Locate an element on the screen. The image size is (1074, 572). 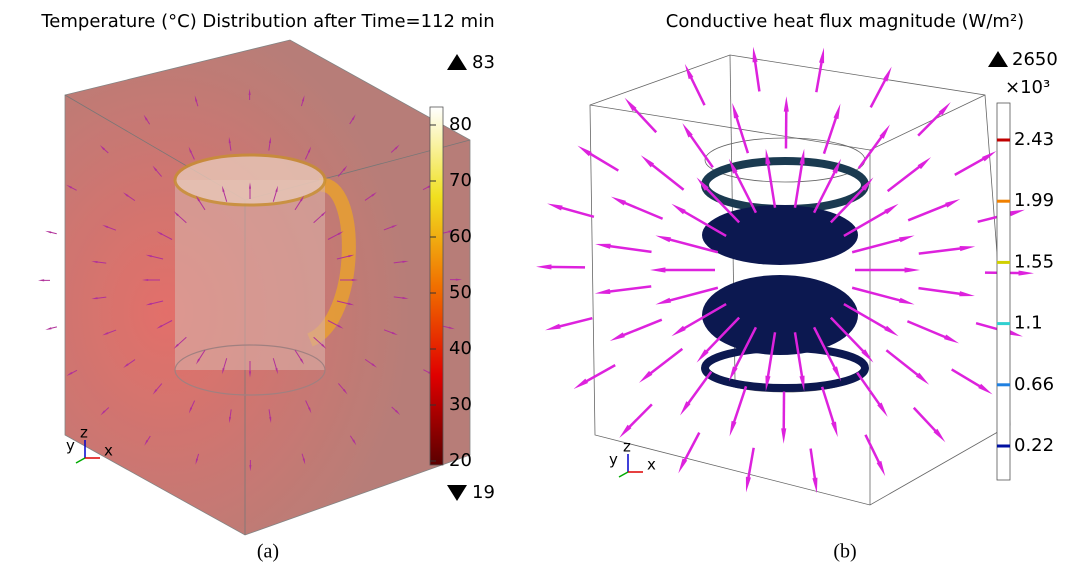
tick-label: 1.1 is located at coordinates (1028, 323).